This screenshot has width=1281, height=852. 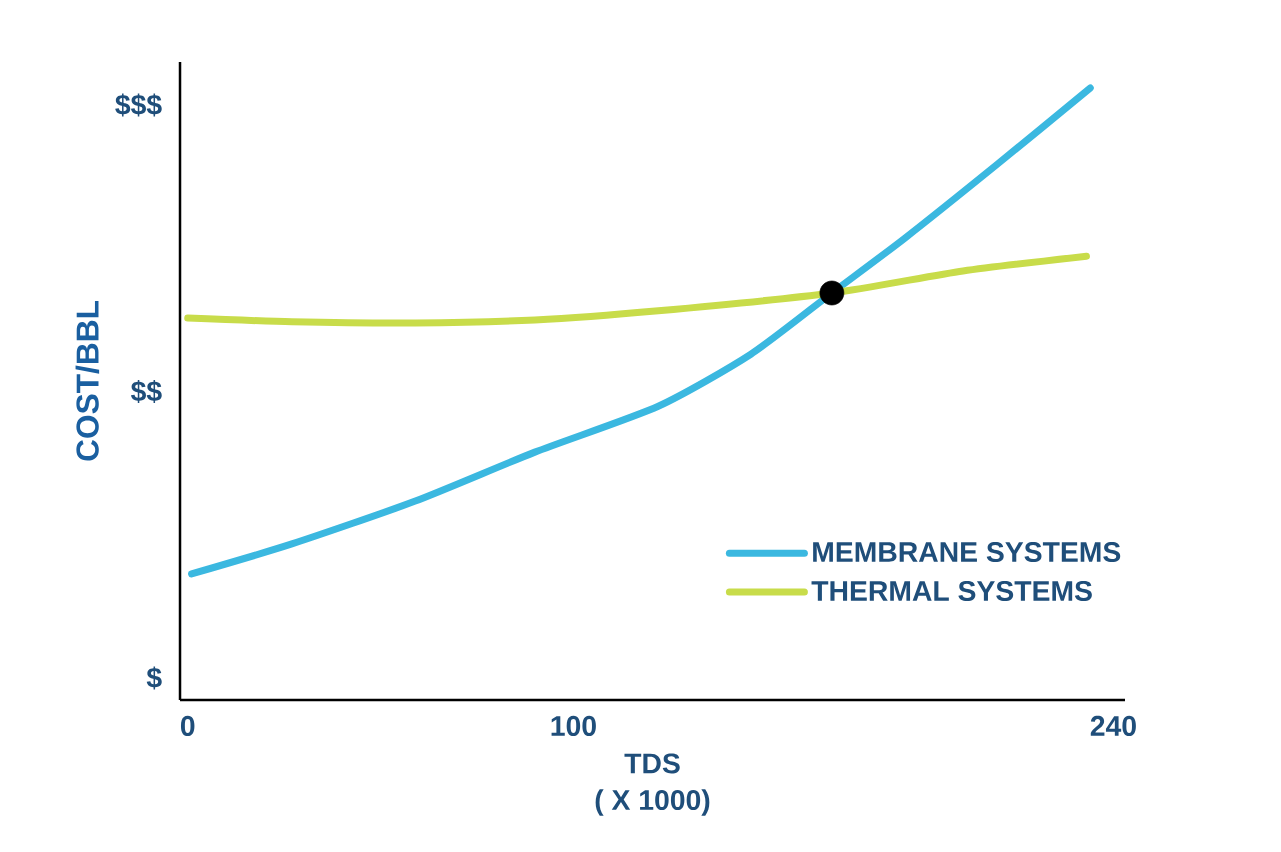 I want to click on y-axis-title: COST/BBL, so click(x=87, y=381).